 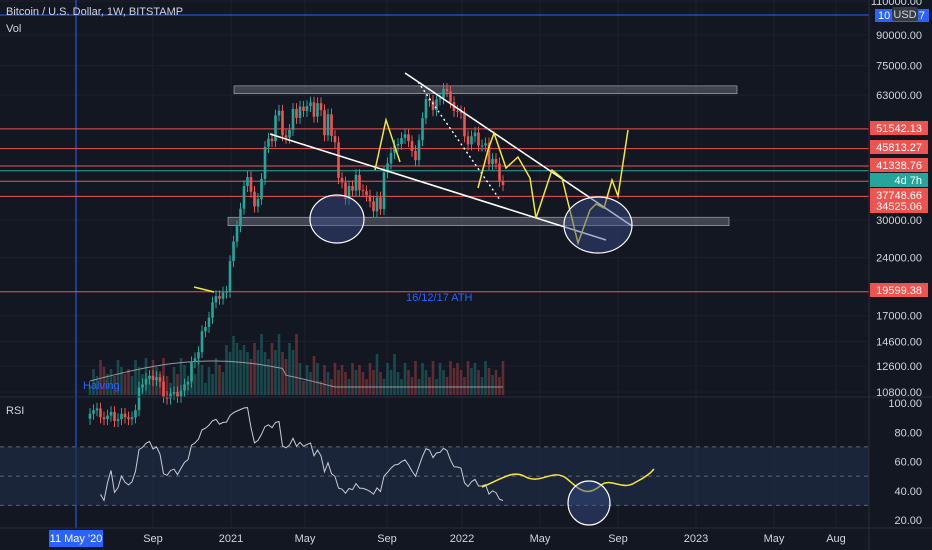 What do you see at coordinates (899, 221) in the screenshot?
I see `y-tick-label: 30000.00` at bounding box center [899, 221].